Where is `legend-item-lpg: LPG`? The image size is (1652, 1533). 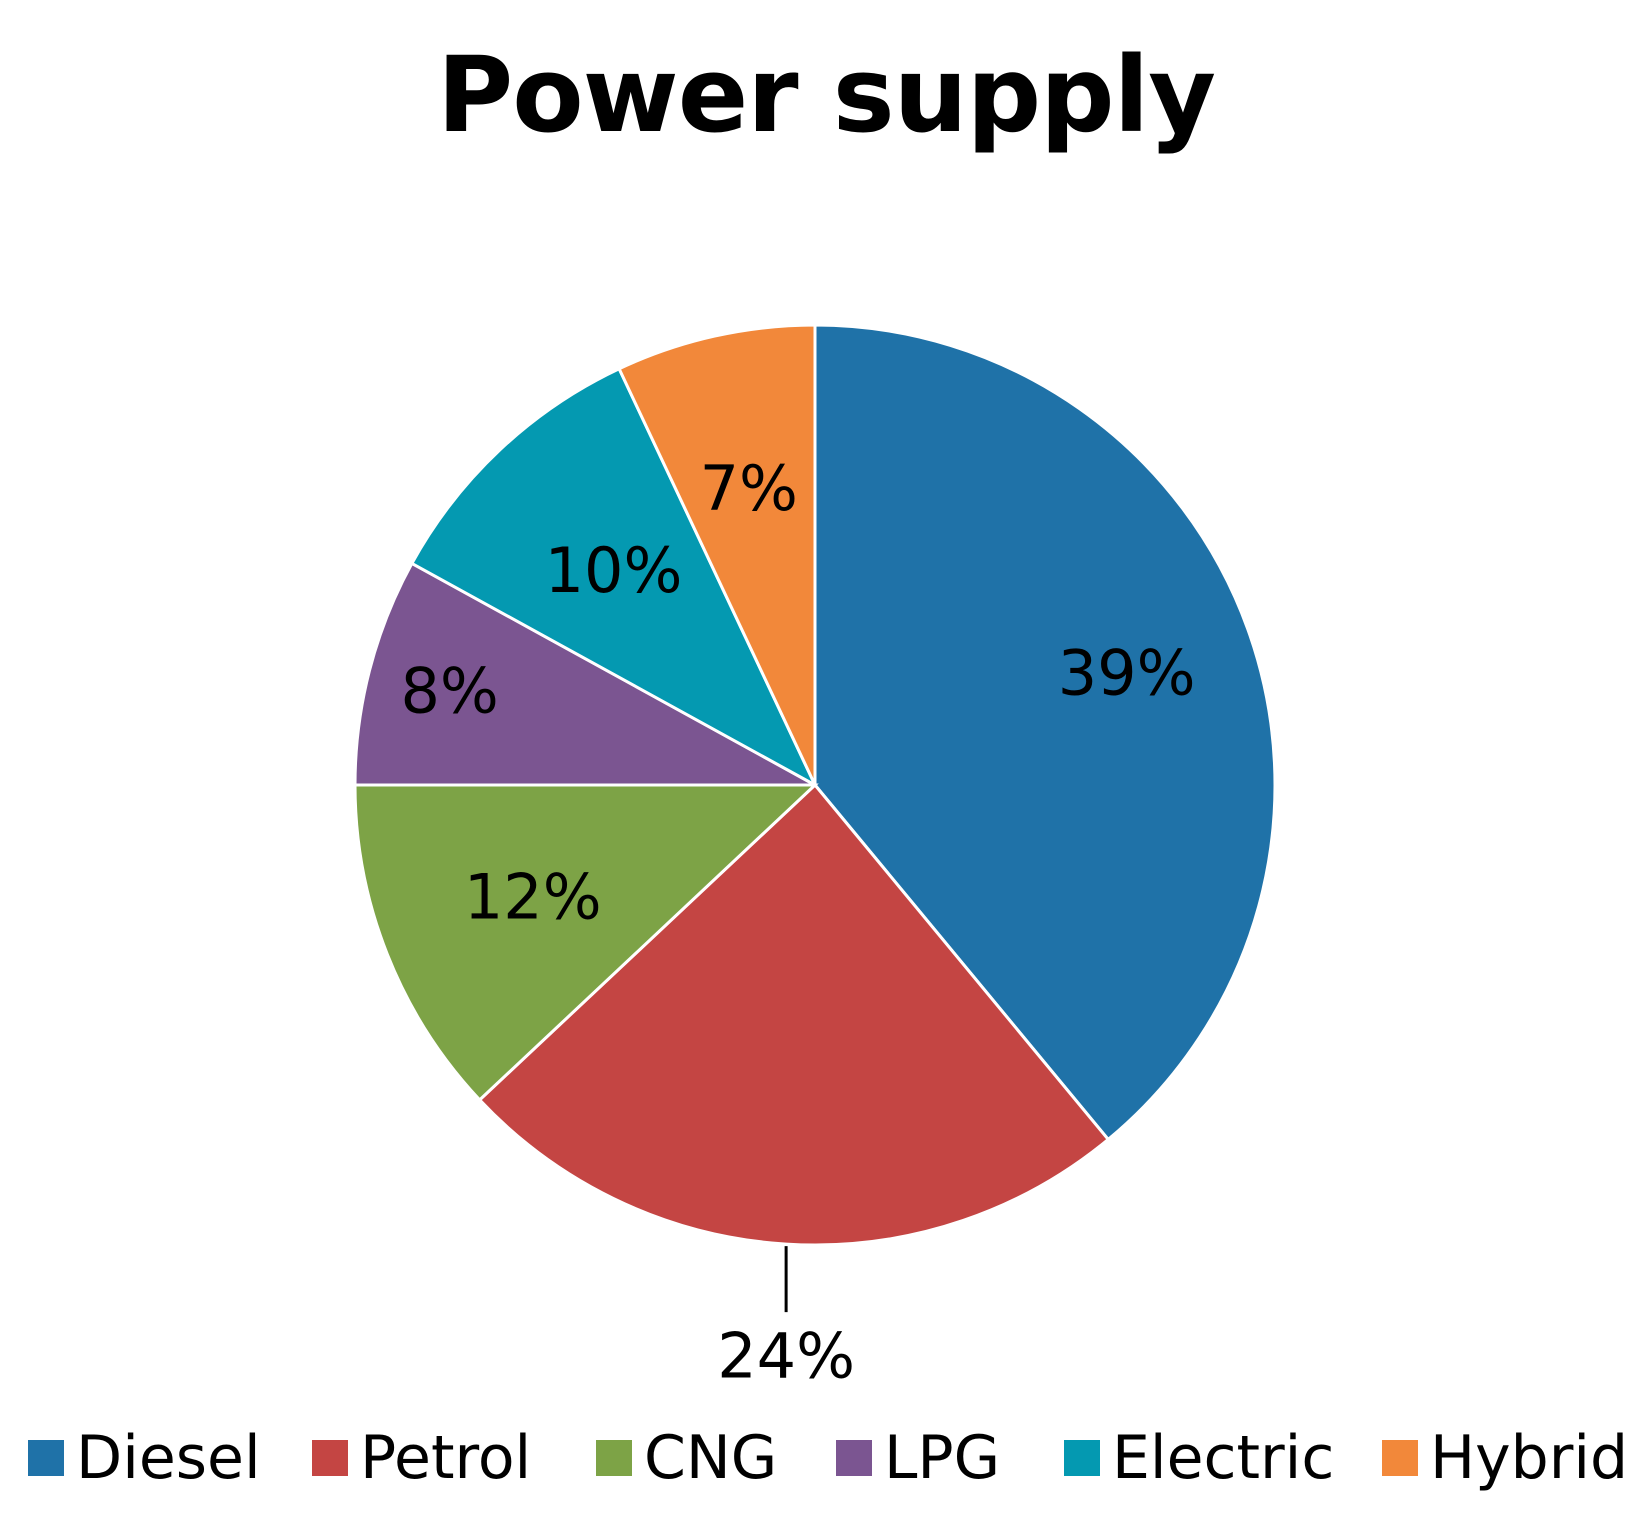
legend-item-lpg: LPG is located at coordinates (918, 1458).